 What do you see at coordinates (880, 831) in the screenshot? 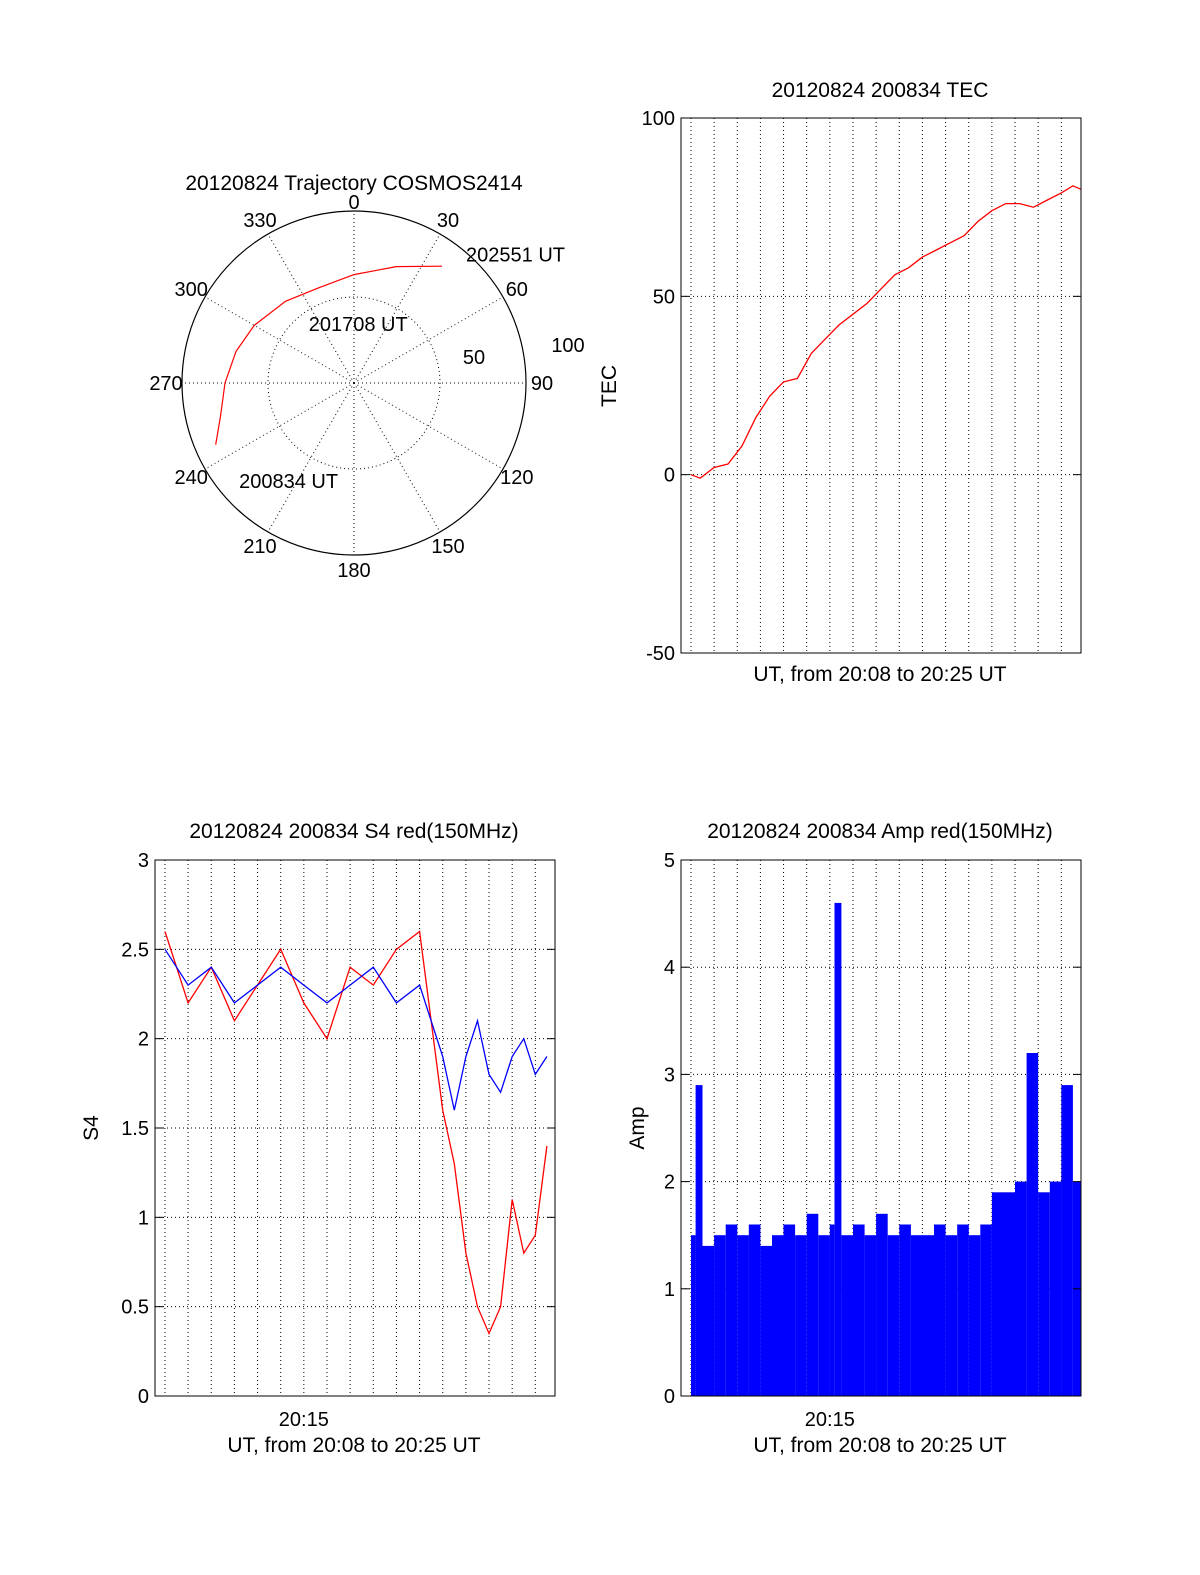
I see `amp-title: 20120824 200834 Amp red(150MHz)` at bounding box center [880, 831].